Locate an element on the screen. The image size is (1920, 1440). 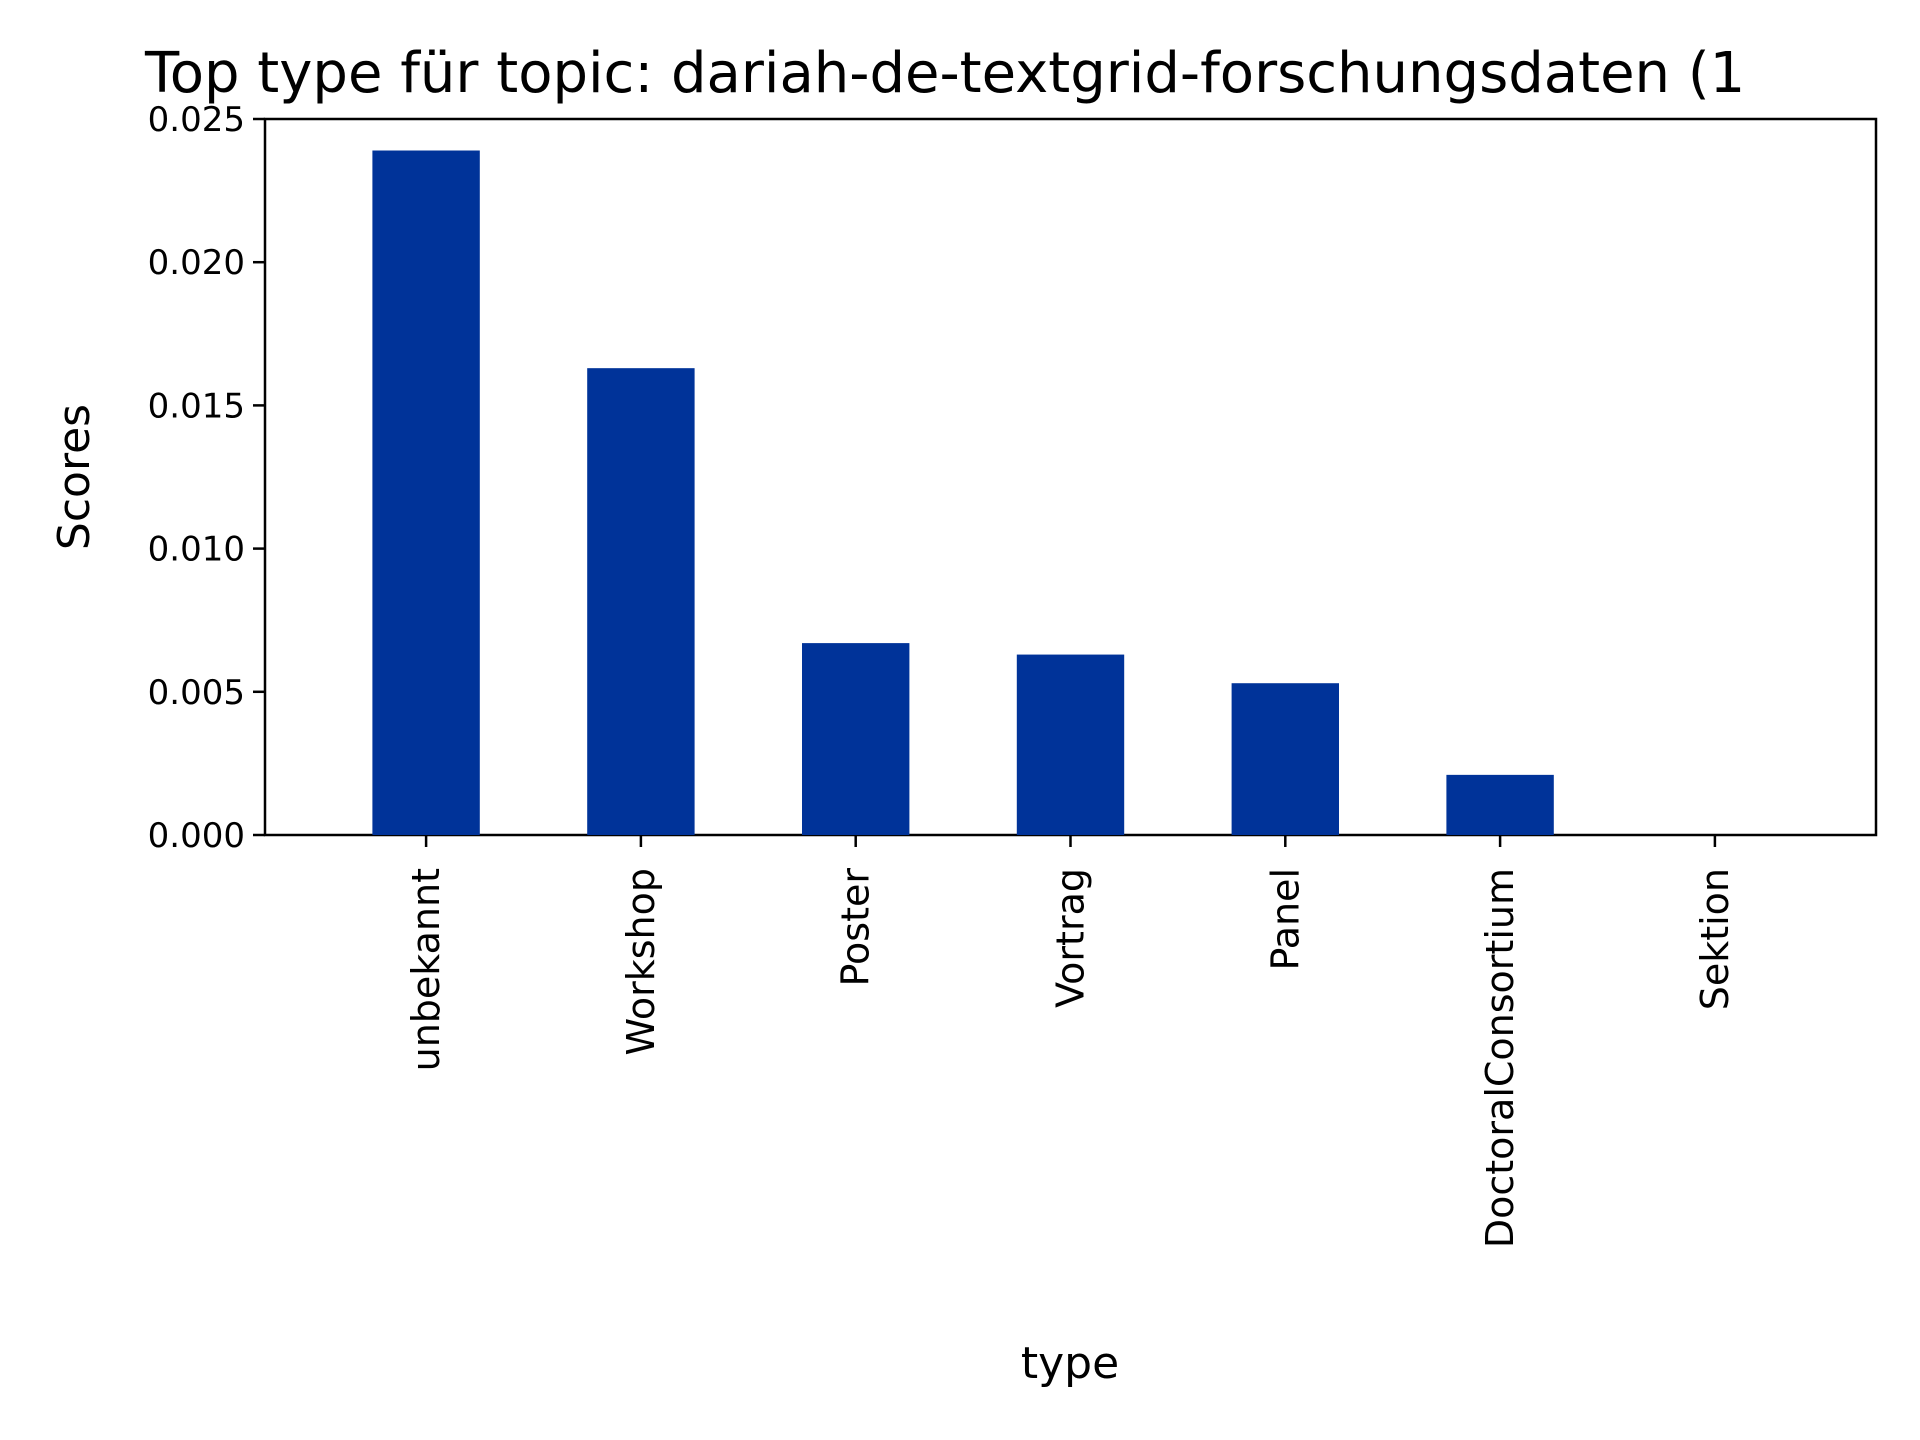
x-tick-label: unbekannt is located at coordinates (426, 969).